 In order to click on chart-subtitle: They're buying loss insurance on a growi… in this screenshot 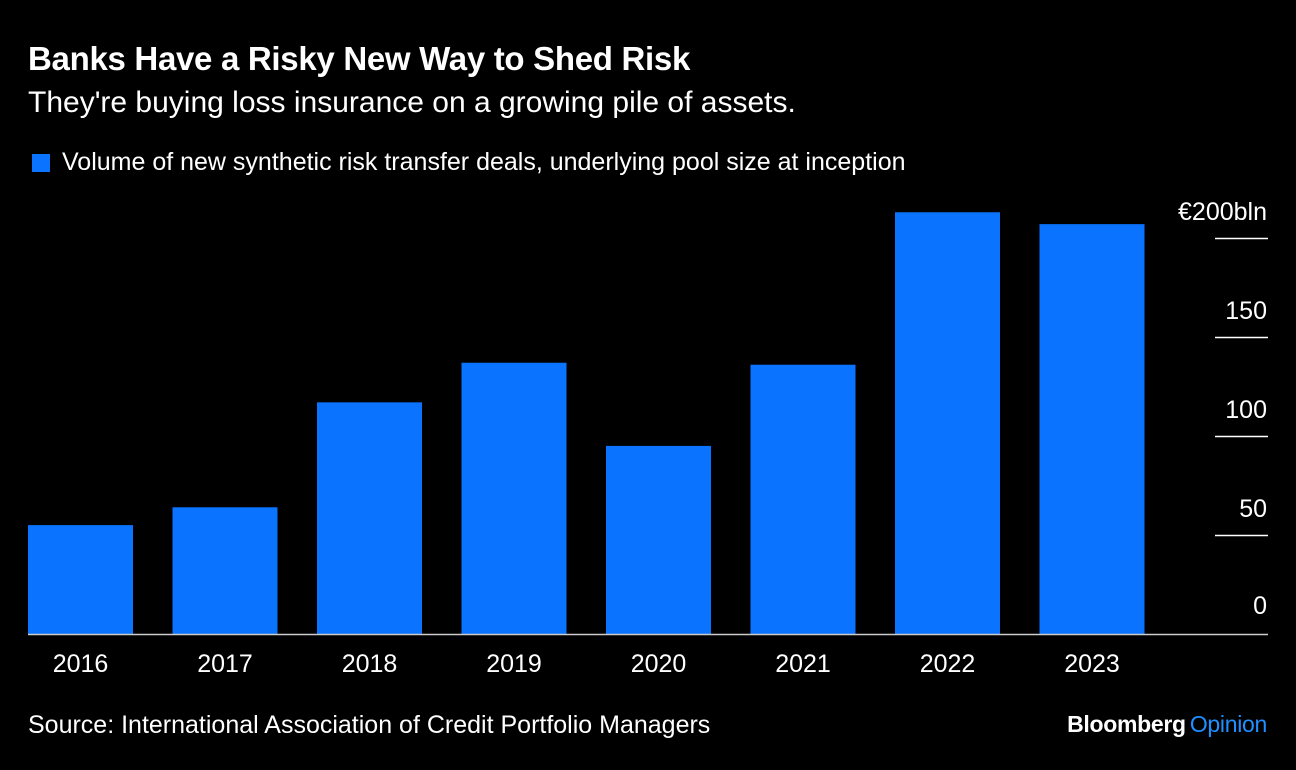, I will do `click(412, 102)`.